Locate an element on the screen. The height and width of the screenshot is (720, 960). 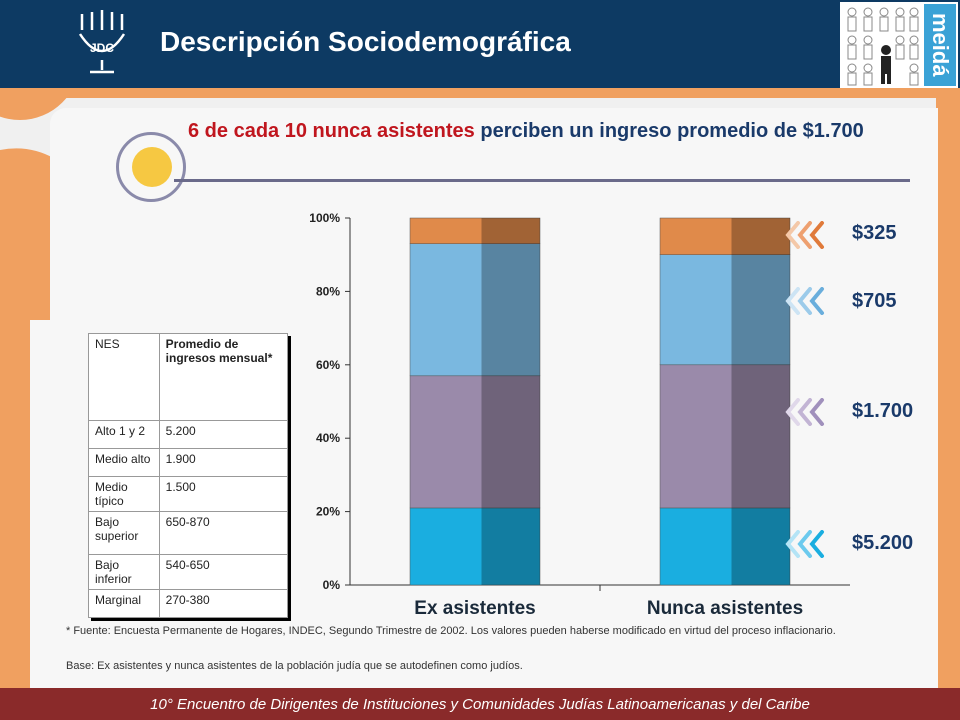
table-row: Alto 1 y 2 5.200 is located at coordinates (188, 434).